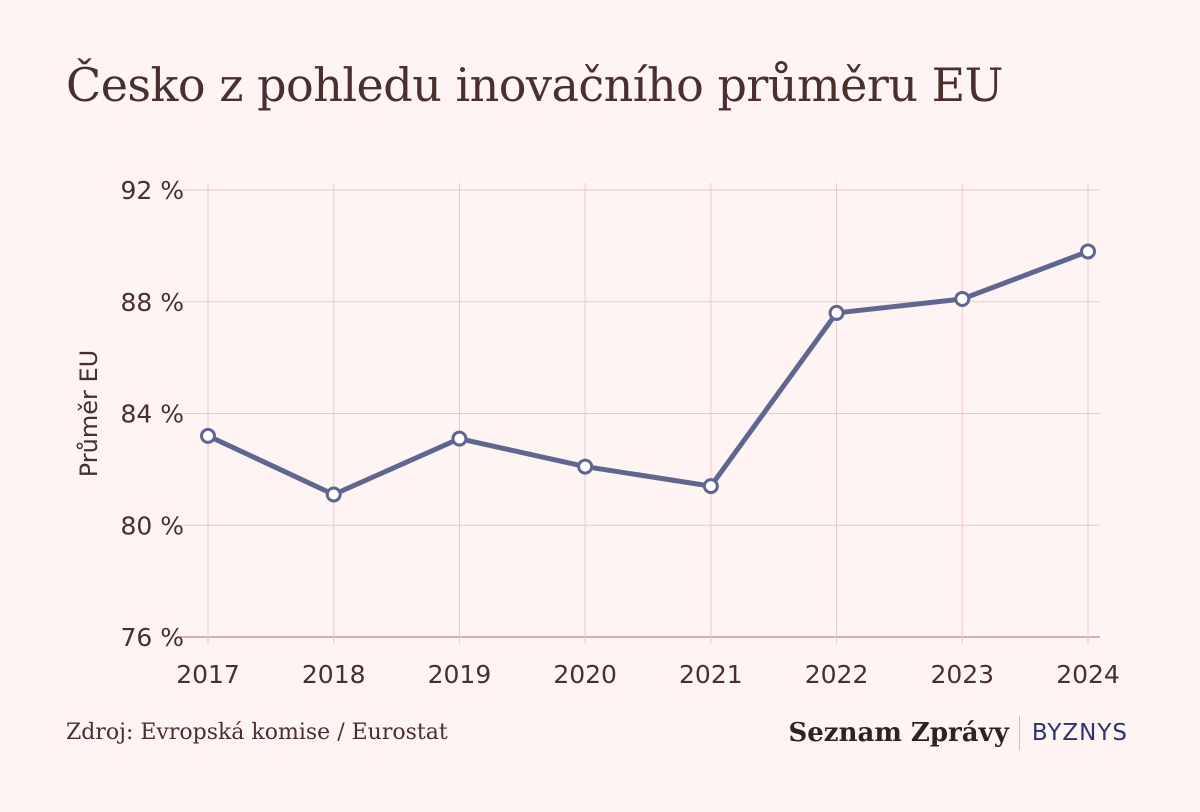 Image resolution: width=1200 pixels, height=812 pixels. What do you see at coordinates (837, 674) in the screenshot?
I see `x-tick-label: 2022` at bounding box center [837, 674].